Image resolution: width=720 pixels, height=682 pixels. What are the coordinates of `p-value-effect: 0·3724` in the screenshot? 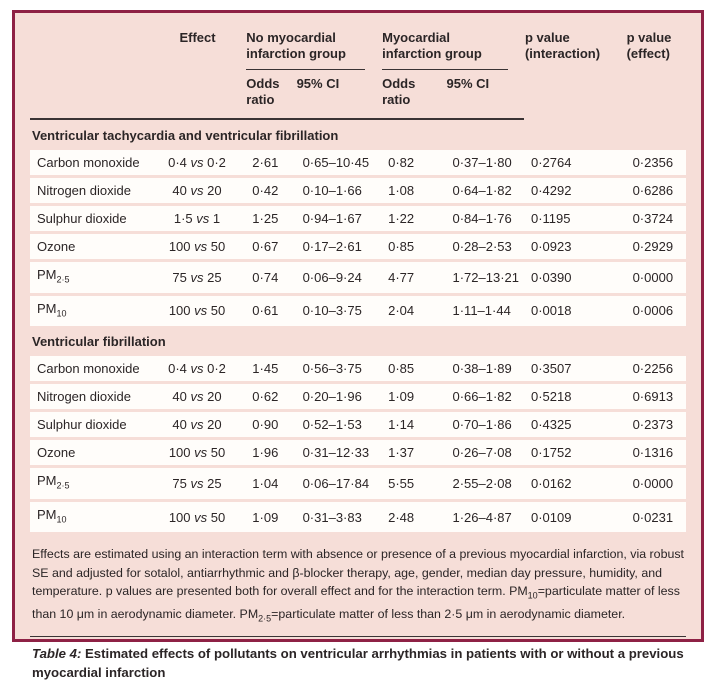 It's located at (655, 218).